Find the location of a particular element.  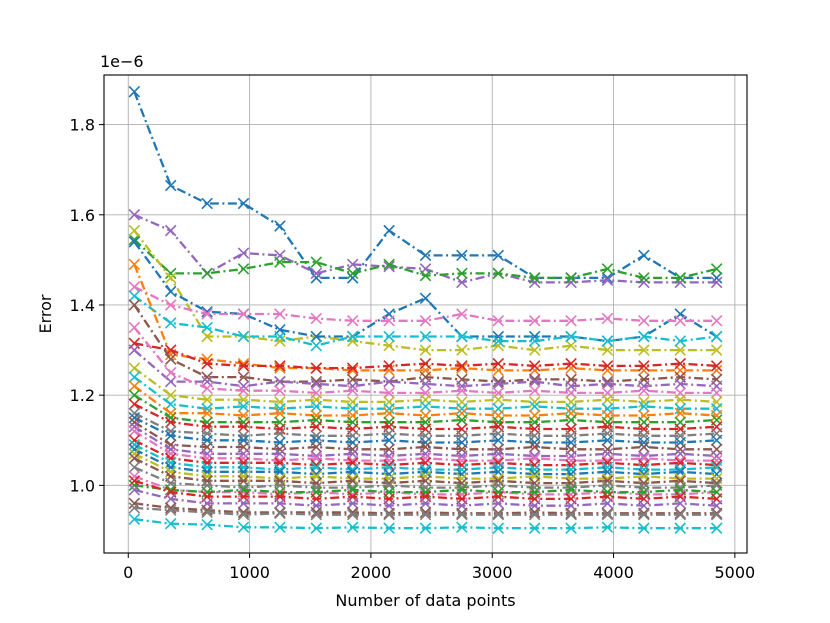

y-tick-label: 1.4 is located at coordinates (82, 305).